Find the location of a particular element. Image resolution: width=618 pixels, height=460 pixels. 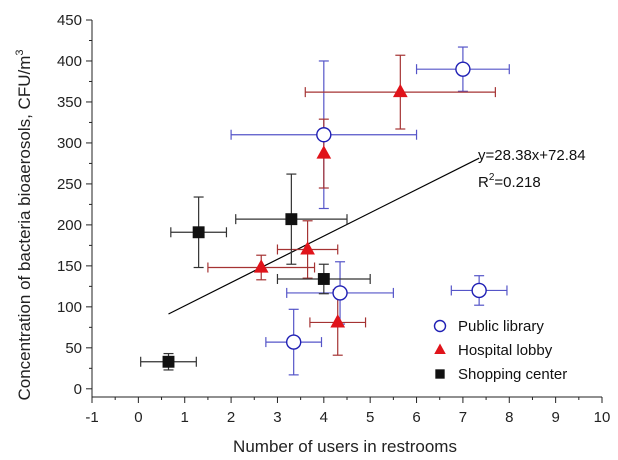

y-tick-label: 400 is located at coordinates (69, 61).